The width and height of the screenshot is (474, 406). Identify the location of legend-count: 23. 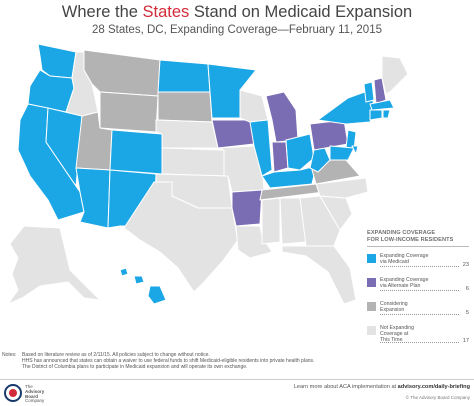
(465, 265).